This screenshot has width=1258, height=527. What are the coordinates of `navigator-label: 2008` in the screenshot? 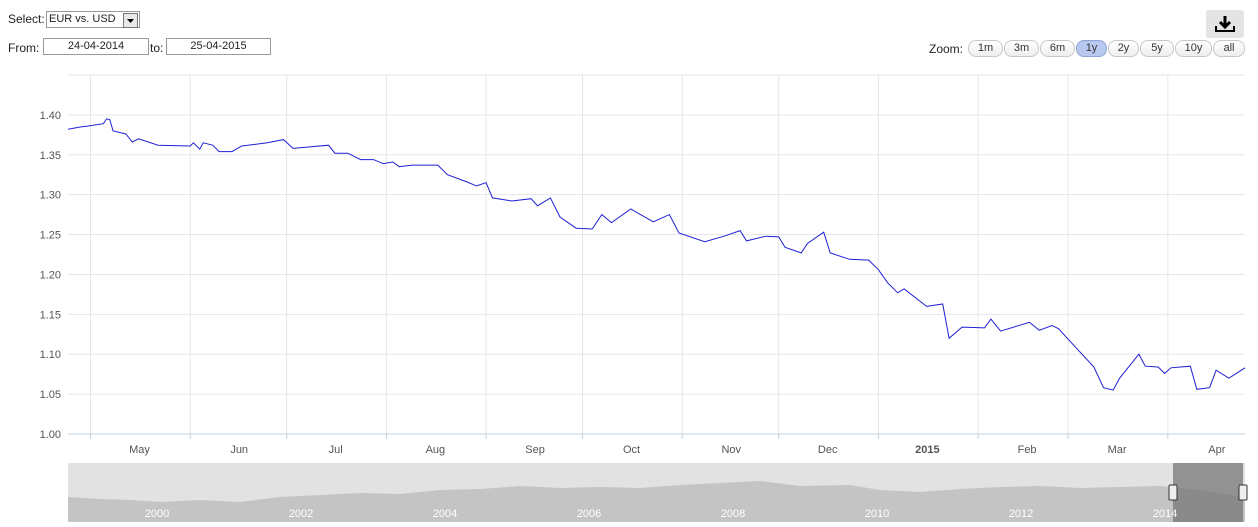 It's located at (733, 514).